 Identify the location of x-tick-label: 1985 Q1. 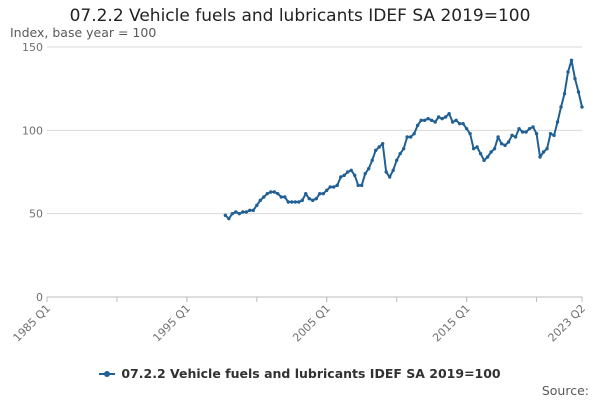
(32, 323).